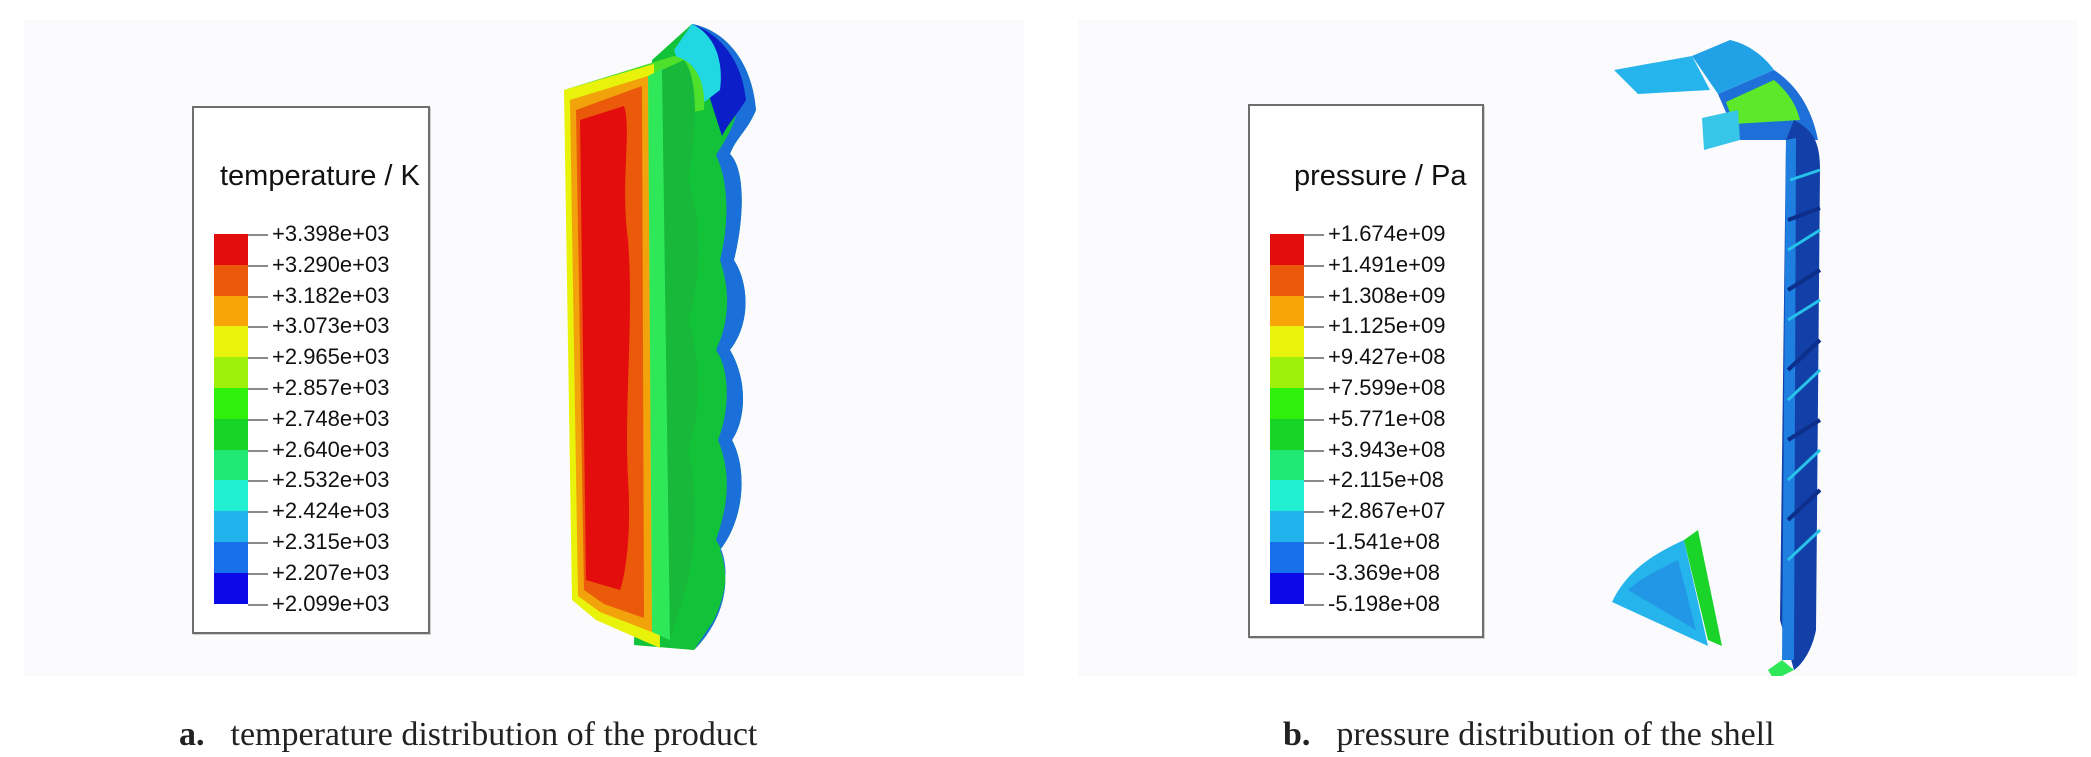 This screenshot has height=757, width=2091. Describe the element at coordinates (331, 418) in the screenshot. I see `legend-value: +2.748e+03` at that location.